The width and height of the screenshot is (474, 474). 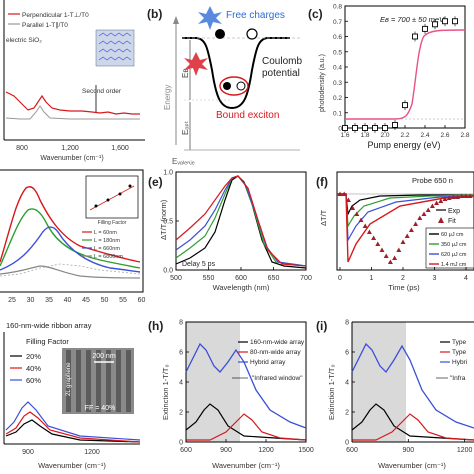 I want to click on label-e: (e), so click(x=155, y=182).